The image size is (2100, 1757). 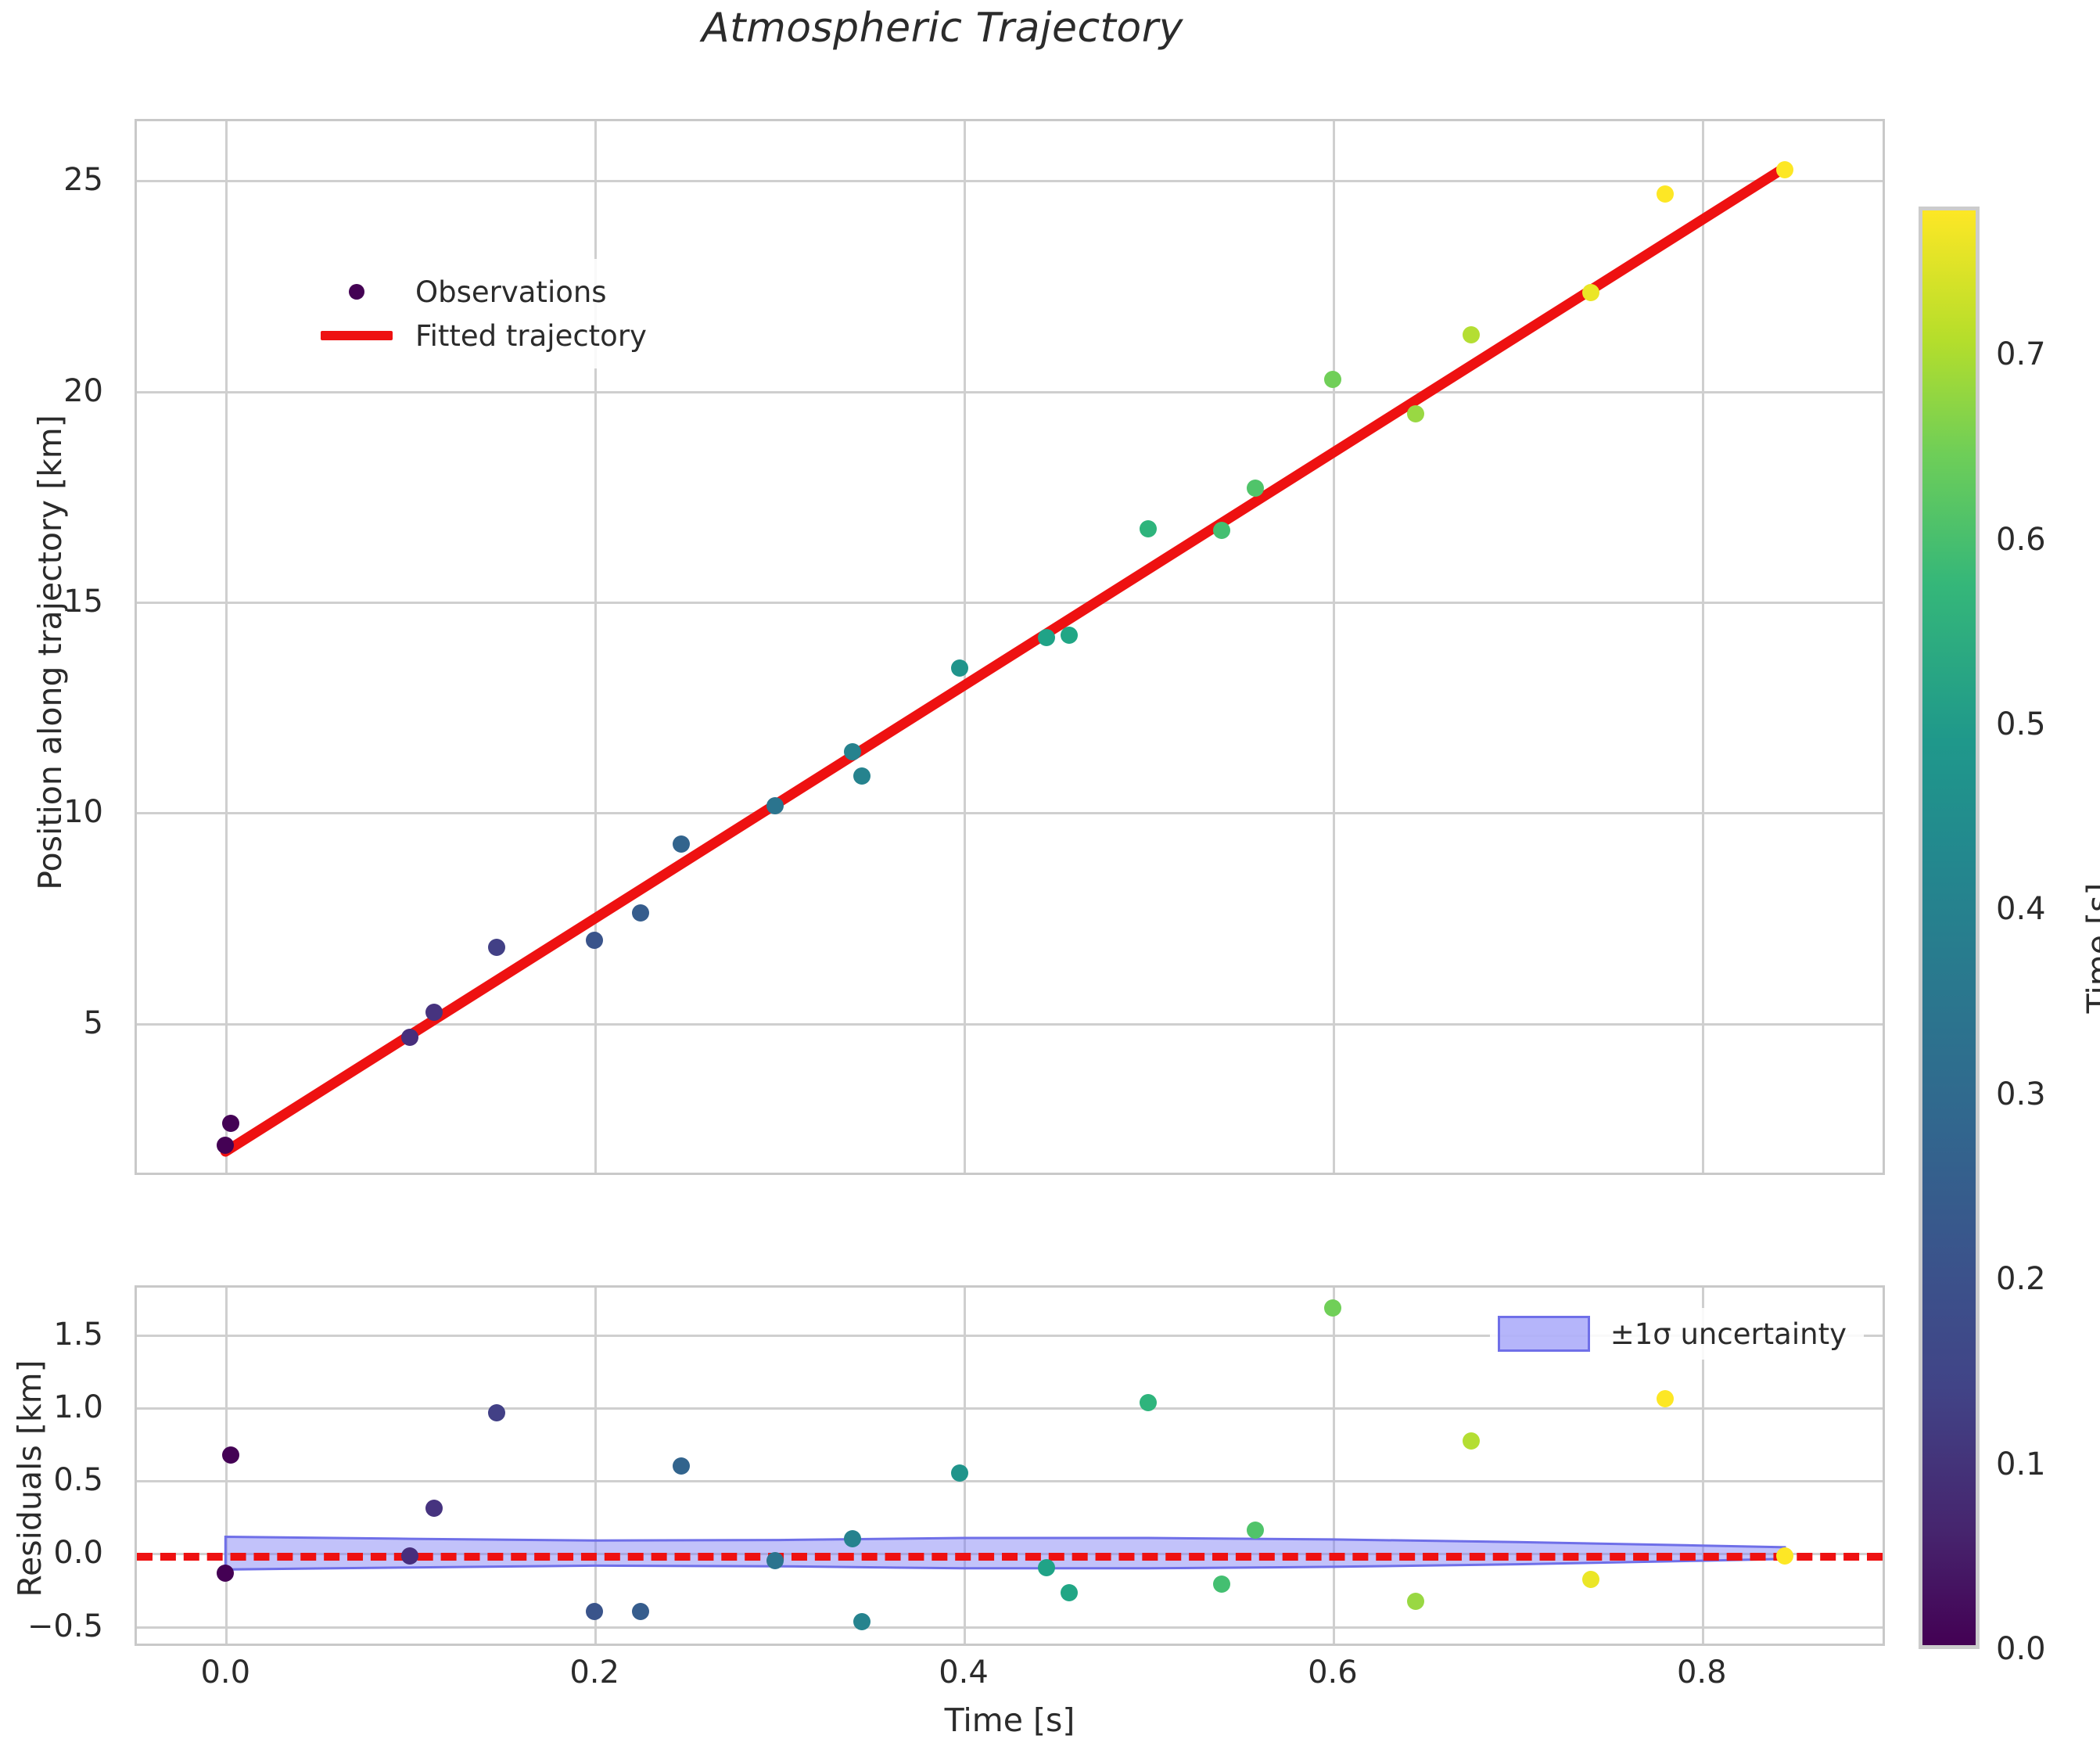 I want to click on legend-label-uncertainty: ±1σ uncertainty, so click(x=1728, y=1334).